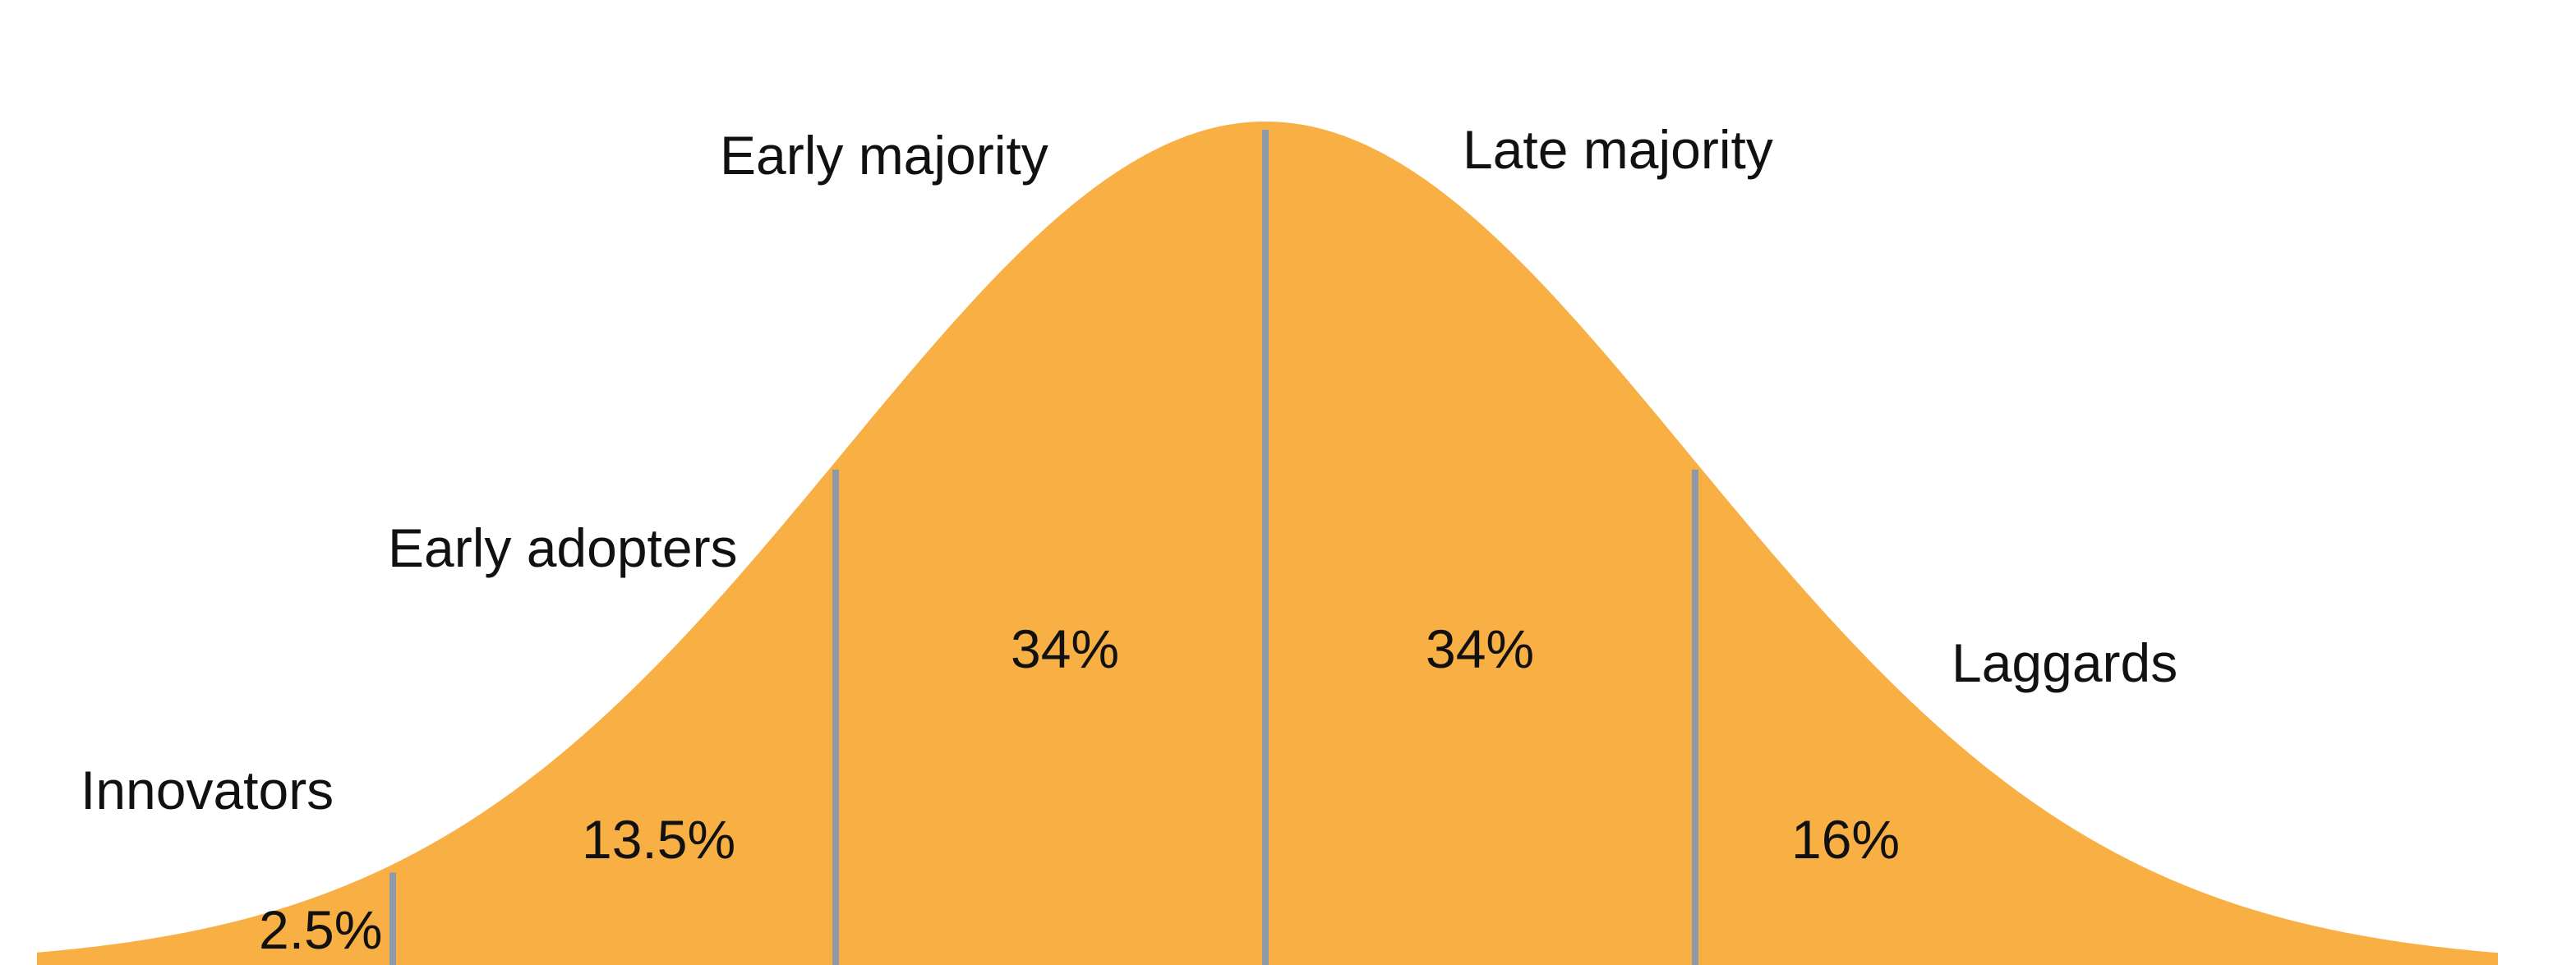 This screenshot has width=2576, height=965. I want to click on percent-late-majority: 34%, so click(1480, 648).